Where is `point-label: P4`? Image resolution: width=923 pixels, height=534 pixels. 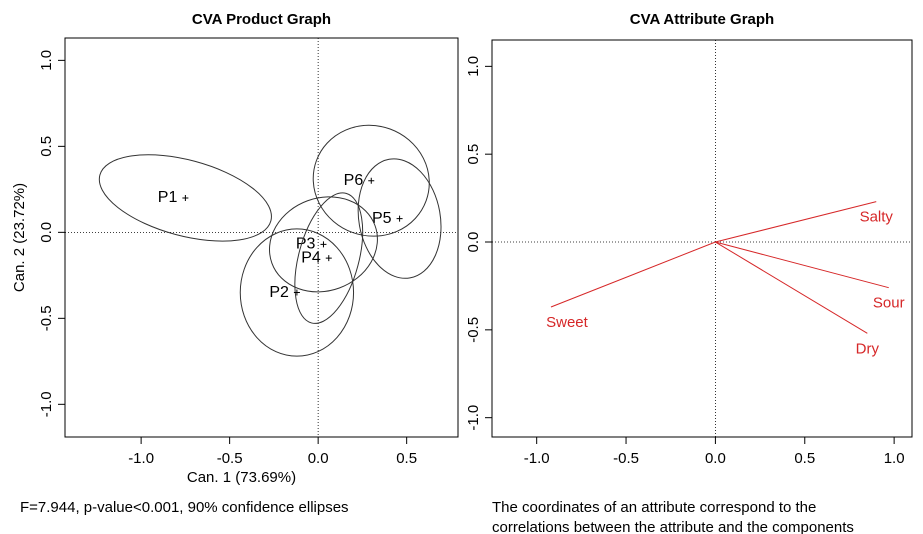
point-label: P4 is located at coordinates (311, 257).